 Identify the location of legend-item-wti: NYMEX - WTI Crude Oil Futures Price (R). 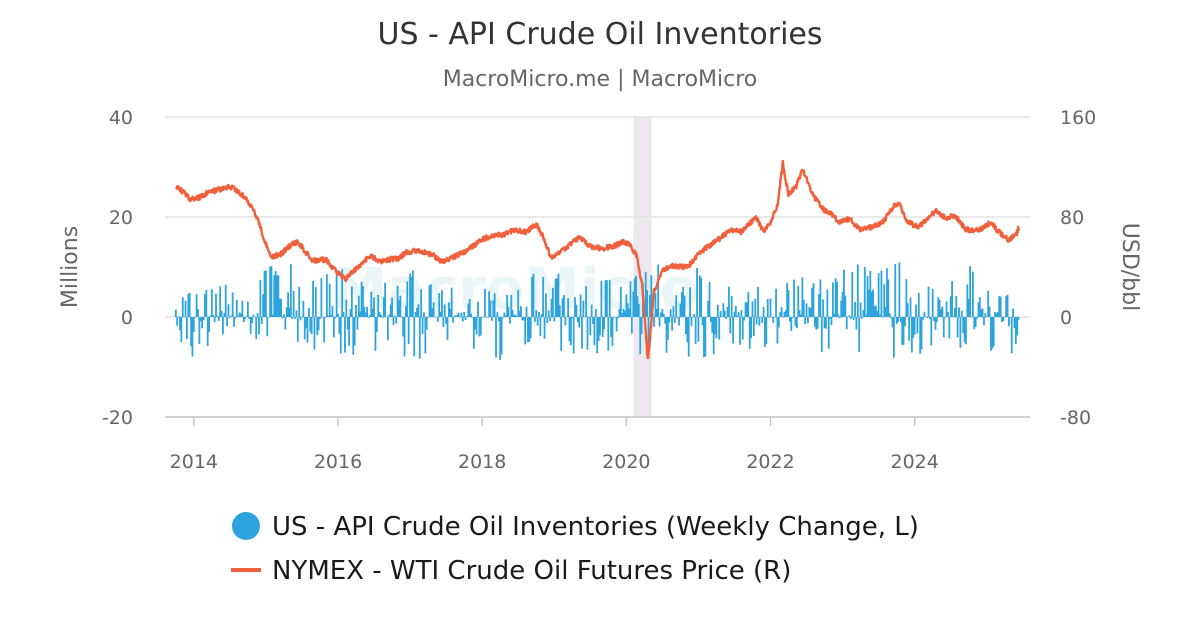
(511, 571).